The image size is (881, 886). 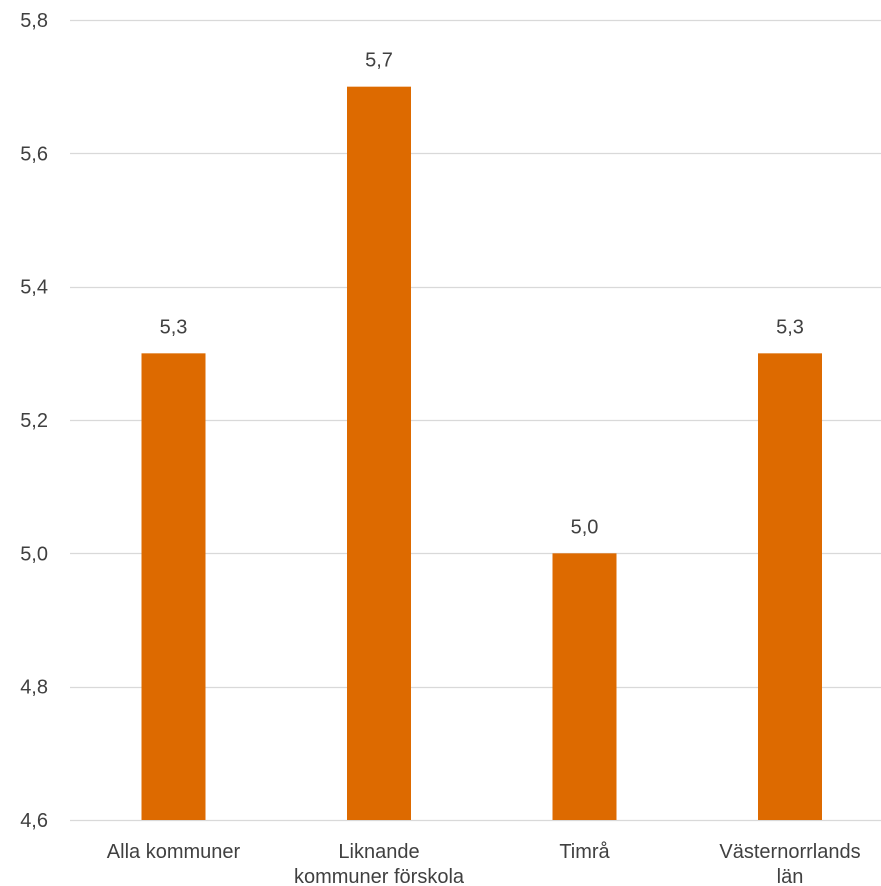 I want to click on y-tick-label: 4,6, so click(x=34, y=821).